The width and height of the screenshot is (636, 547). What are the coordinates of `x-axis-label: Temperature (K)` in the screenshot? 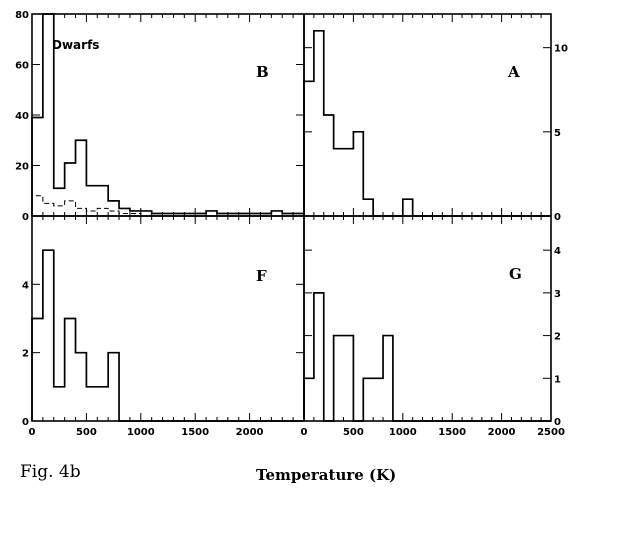 It's located at (326, 475).